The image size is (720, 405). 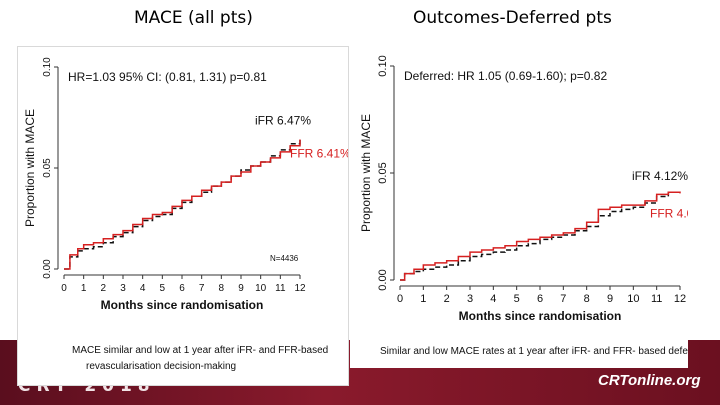 I want to click on sample-size-label: N=4436, so click(x=284, y=258).